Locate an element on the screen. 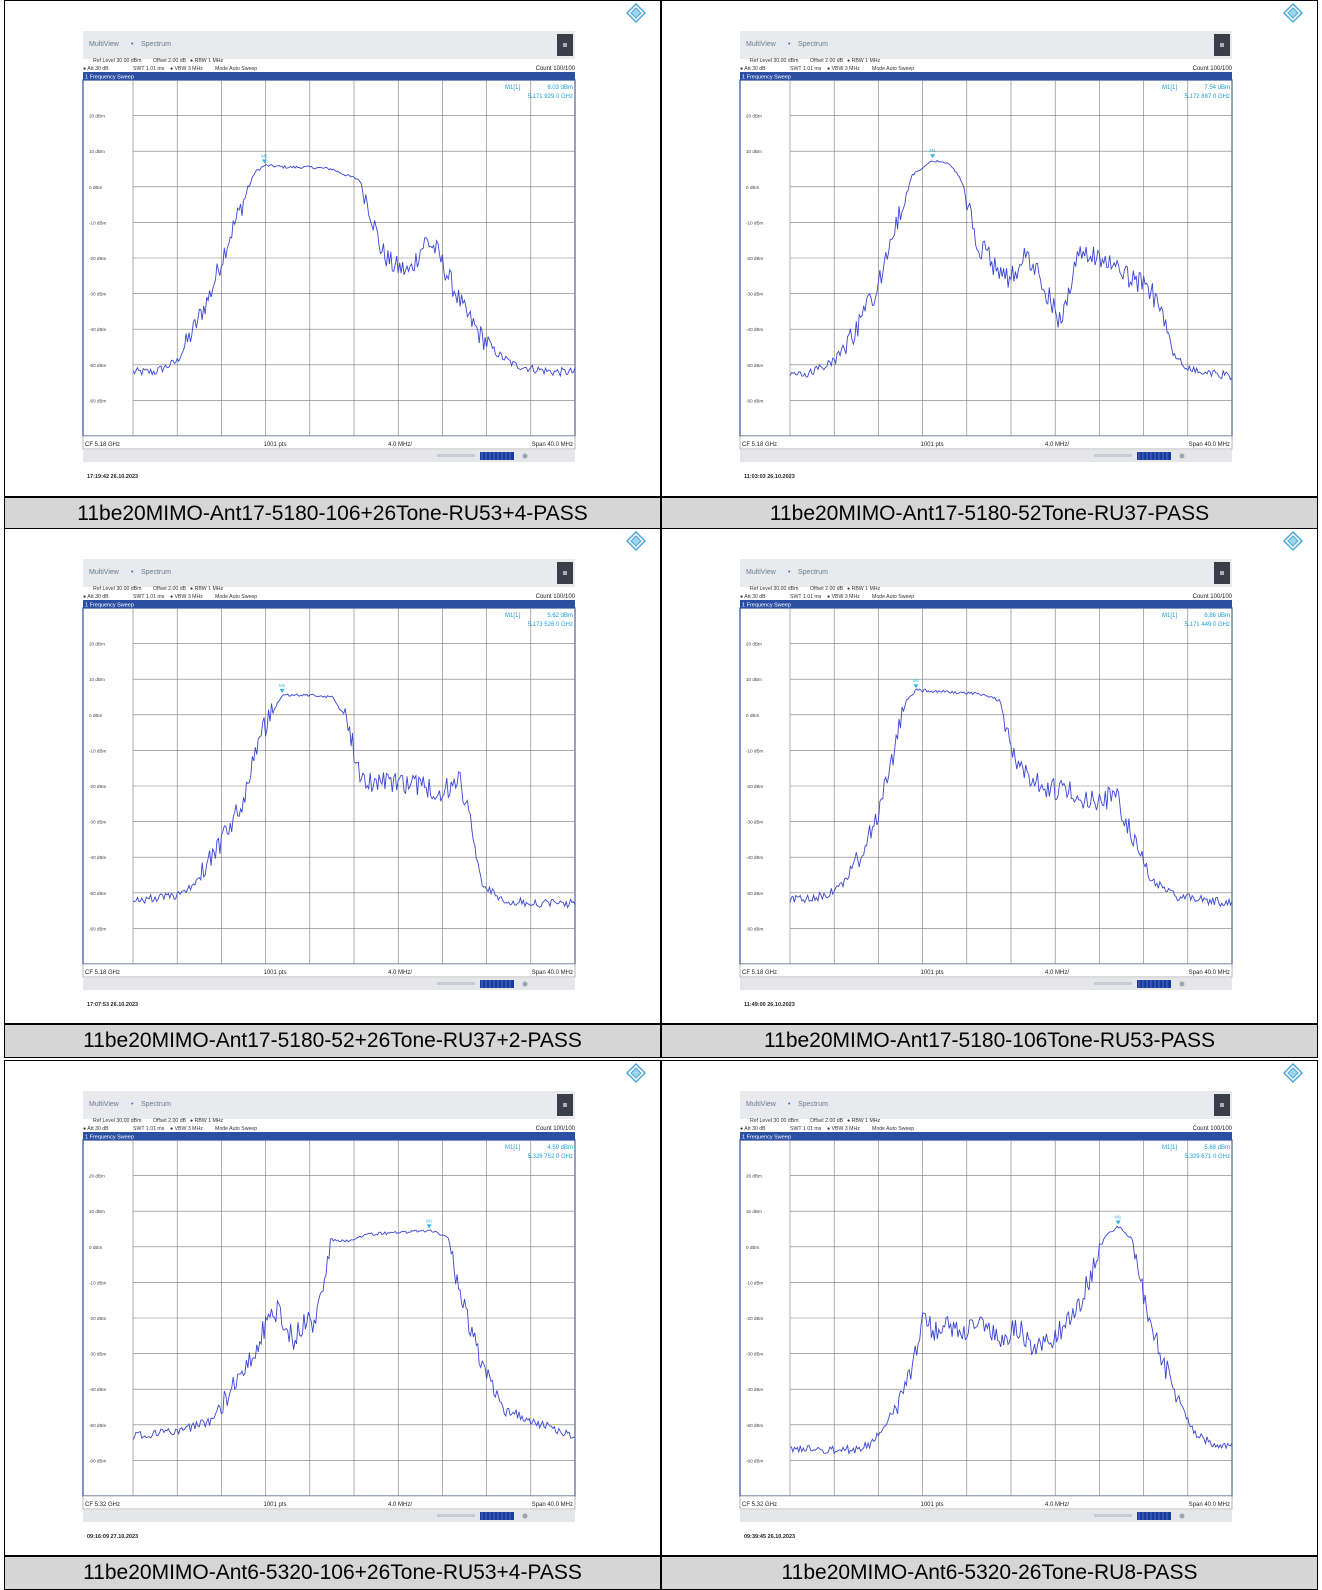 Image resolution: width=1322 pixels, height=1590 pixels. capture-timestamp: 11:03:03 26.10.2023 is located at coordinates (769, 477).